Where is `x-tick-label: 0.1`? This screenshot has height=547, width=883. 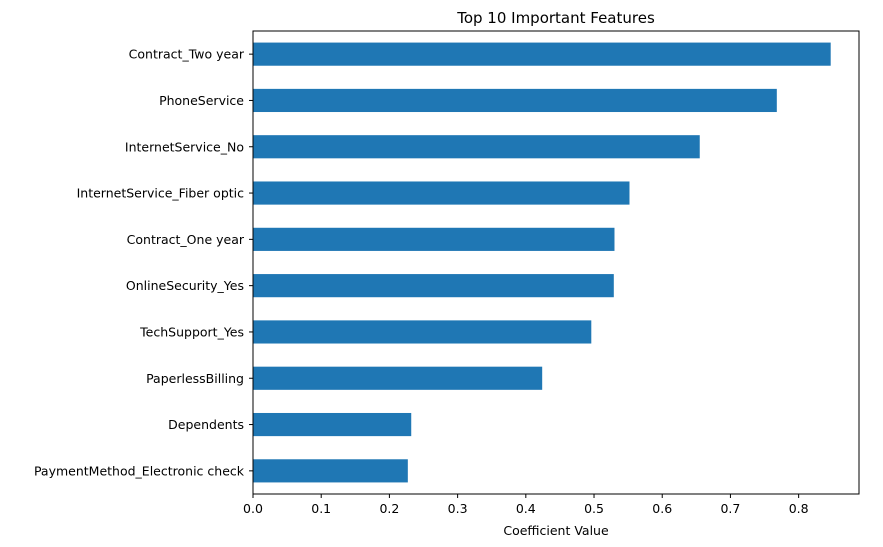
x-tick-label: 0.1 is located at coordinates (321, 508).